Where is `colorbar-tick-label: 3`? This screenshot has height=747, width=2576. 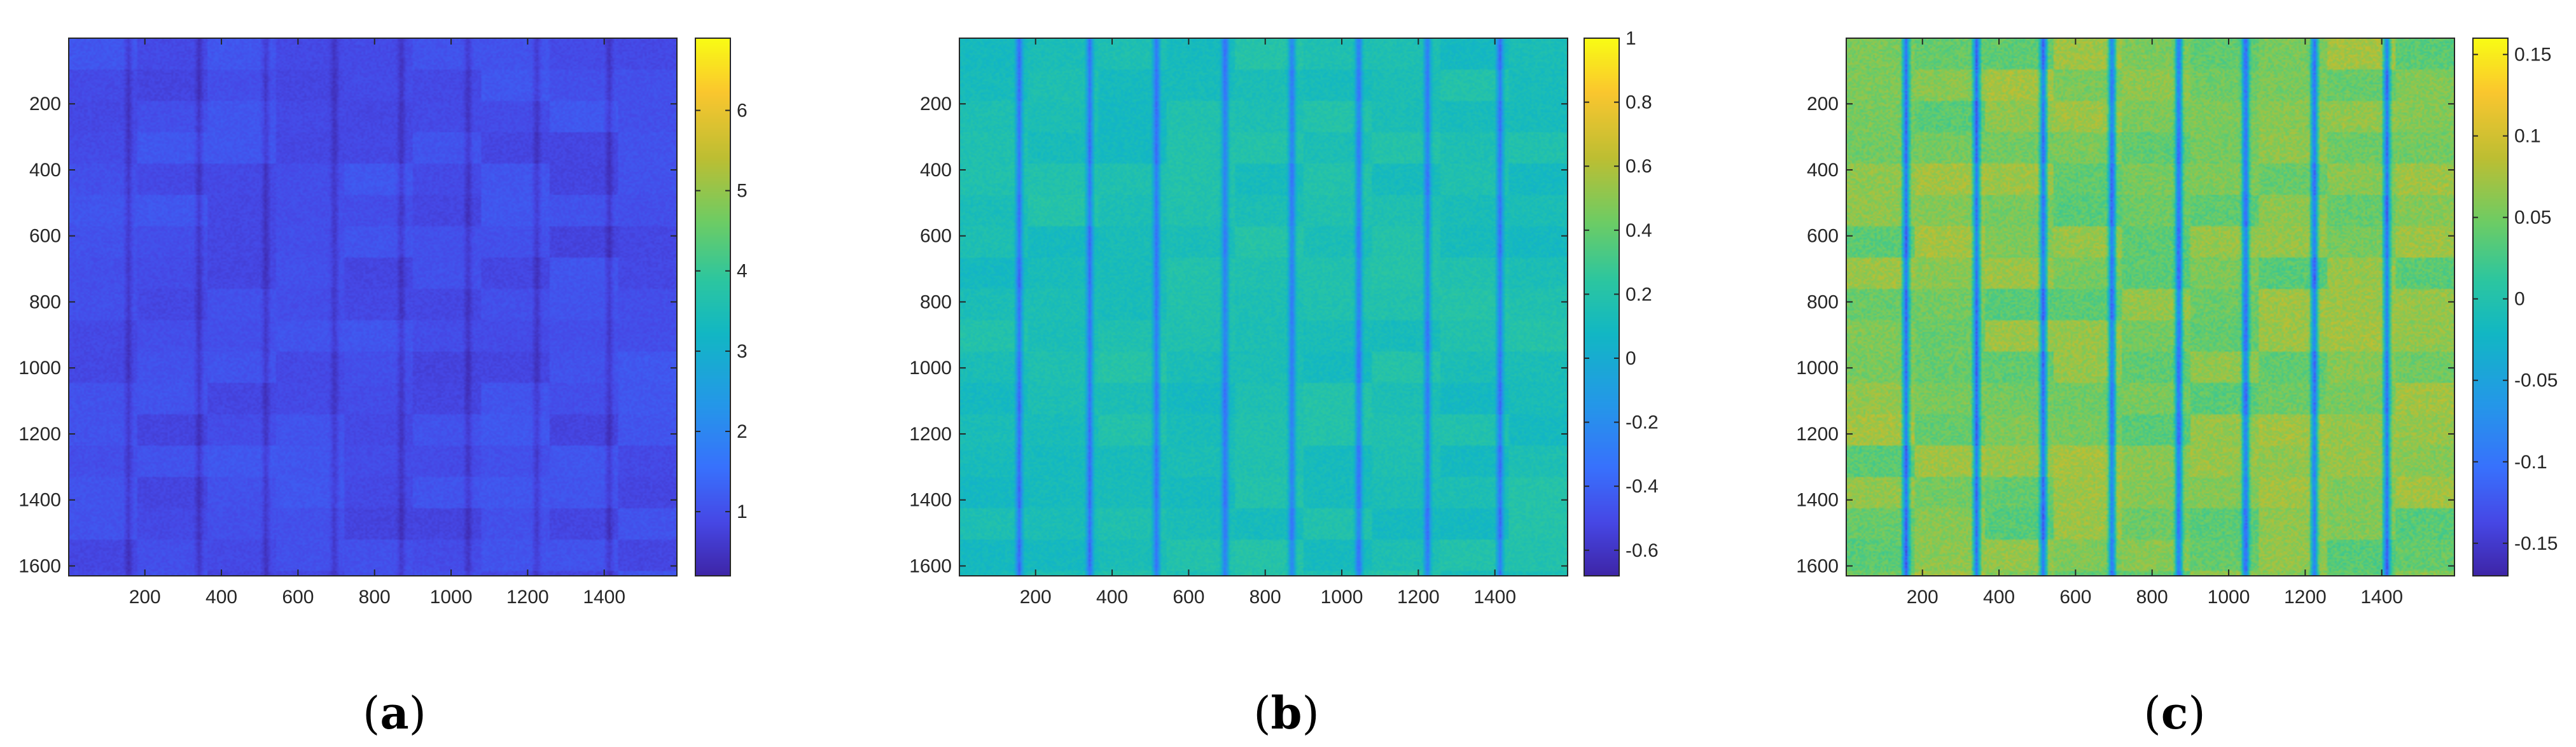
colorbar-tick-label: 3 is located at coordinates (742, 351).